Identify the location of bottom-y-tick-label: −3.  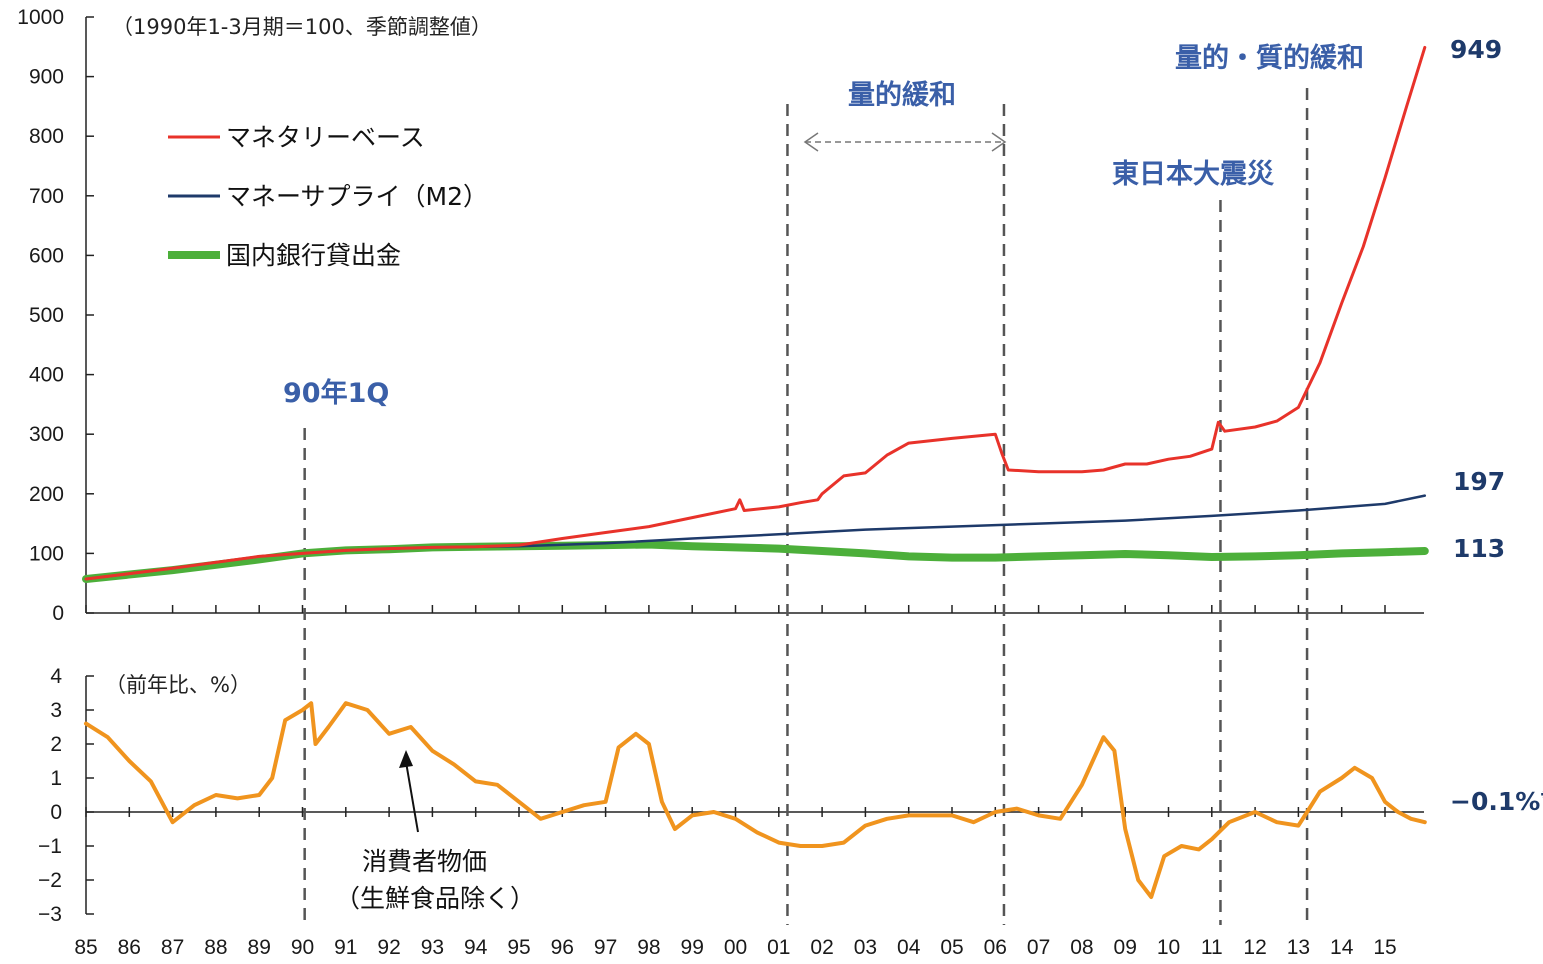
(50, 914).